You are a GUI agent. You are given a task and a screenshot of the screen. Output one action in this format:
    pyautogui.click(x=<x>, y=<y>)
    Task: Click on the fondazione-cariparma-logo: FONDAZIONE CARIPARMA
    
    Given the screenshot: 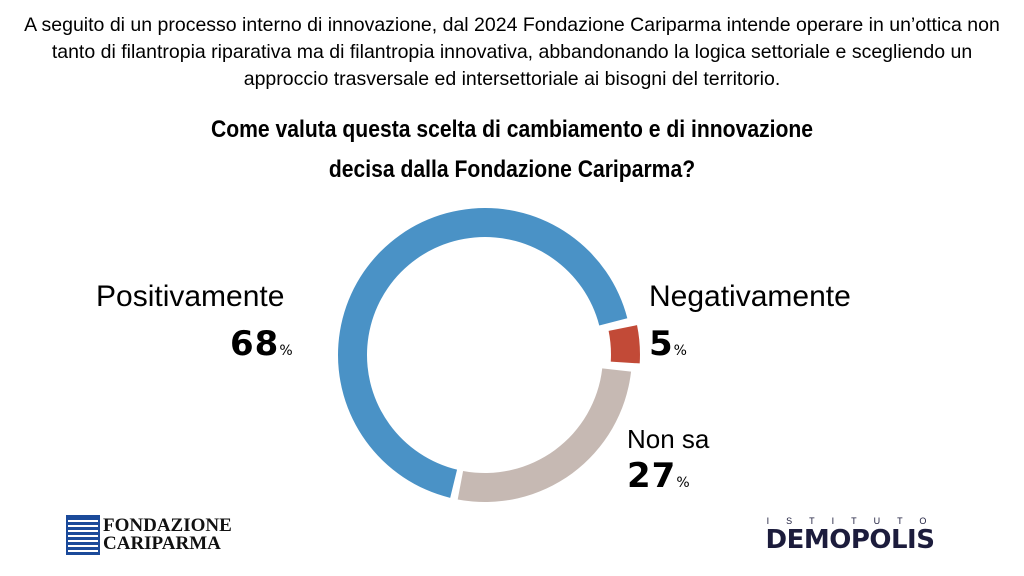 What is the action you would take?
    pyautogui.click(x=149, y=535)
    